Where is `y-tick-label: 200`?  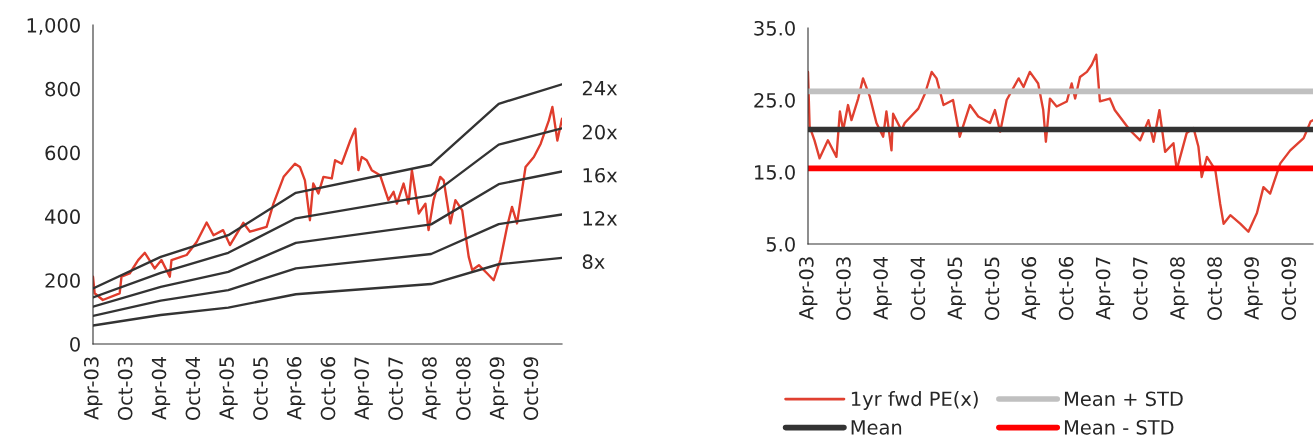
y-tick-label: 200 is located at coordinates (62, 280).